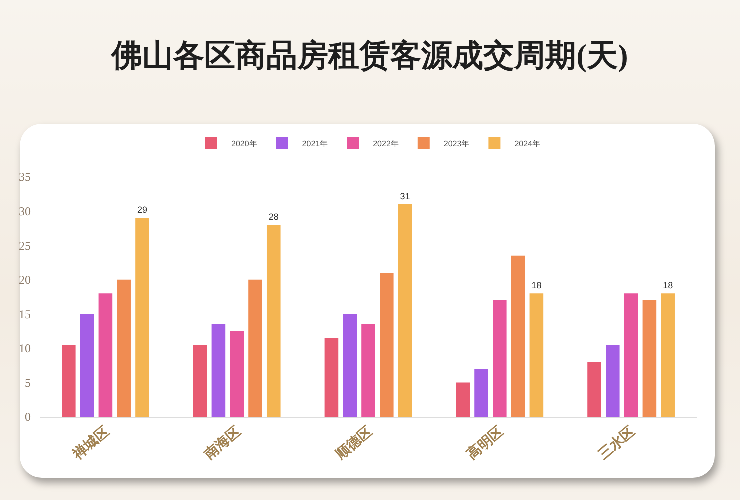 The height and width of the screenshot is (500, 740). I want to click on x-tick-label: 禅城区, so click(90, 443).